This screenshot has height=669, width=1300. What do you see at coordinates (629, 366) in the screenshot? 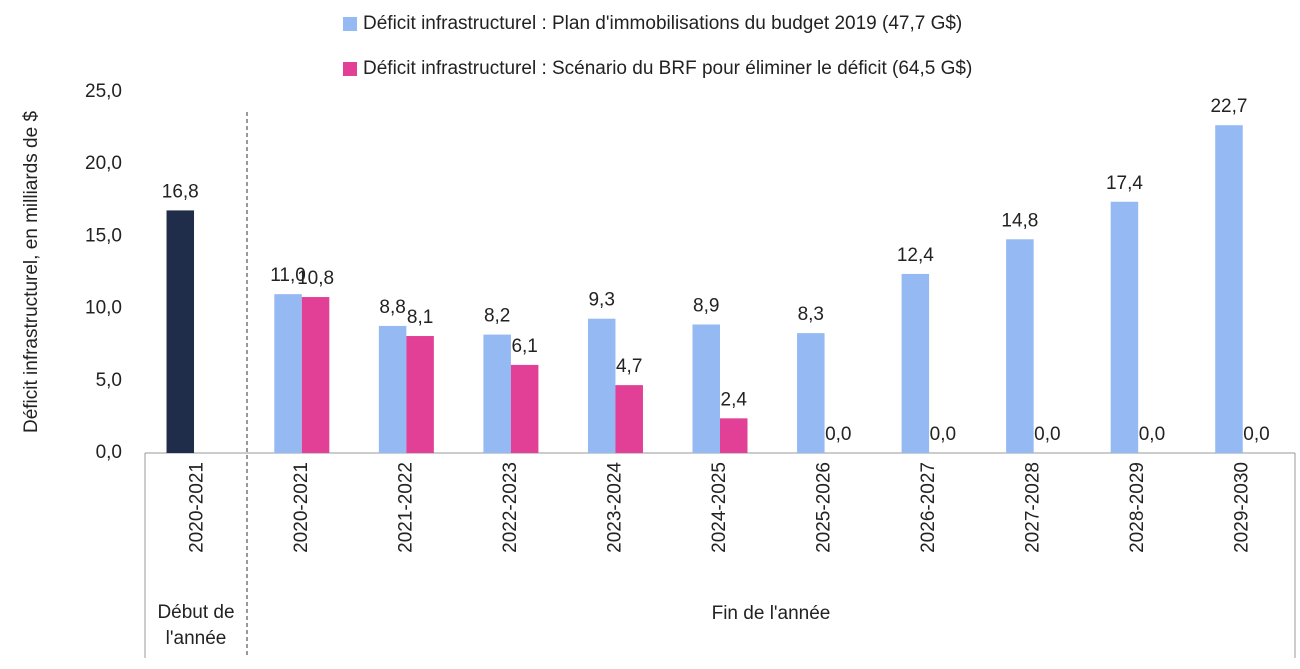
I see `value-label: 4,7` at bounding box center [629, 366].